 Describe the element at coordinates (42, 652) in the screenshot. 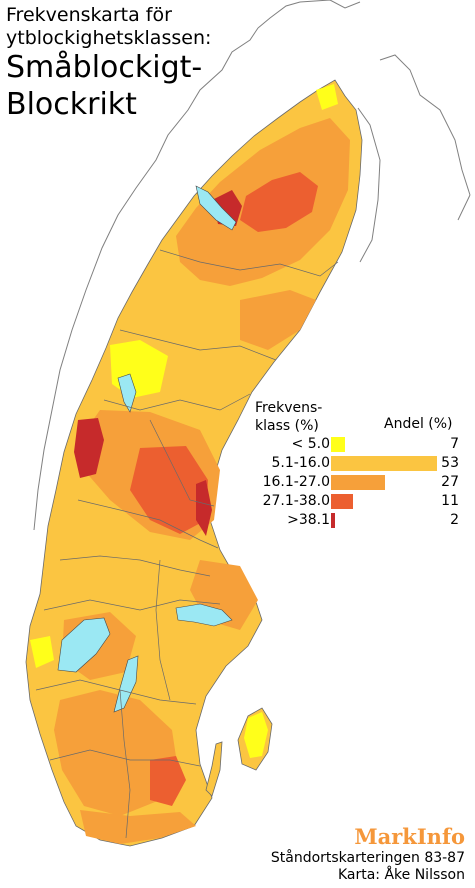

I see `patch-south-yellow` at that location.